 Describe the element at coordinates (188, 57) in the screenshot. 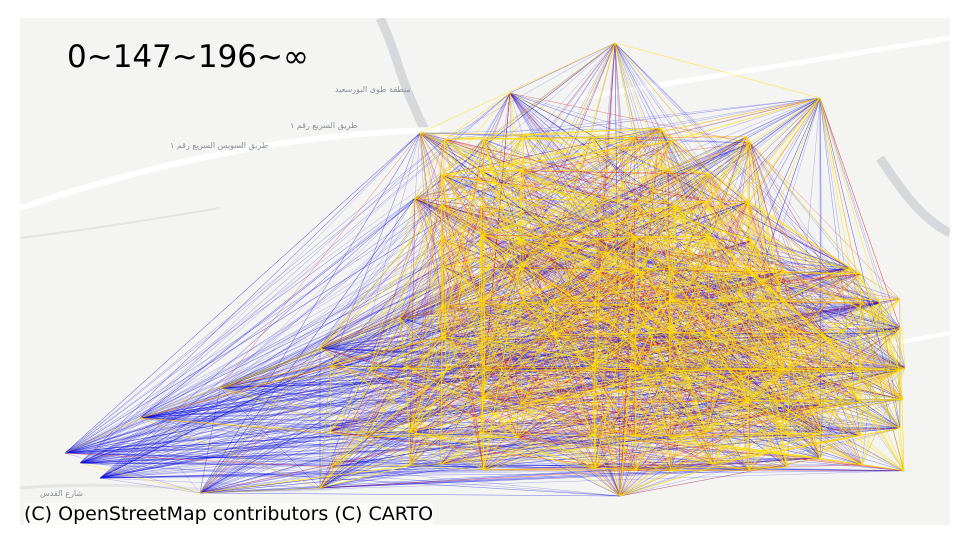

I see `map-title: 0~147~196~∞` at that location.